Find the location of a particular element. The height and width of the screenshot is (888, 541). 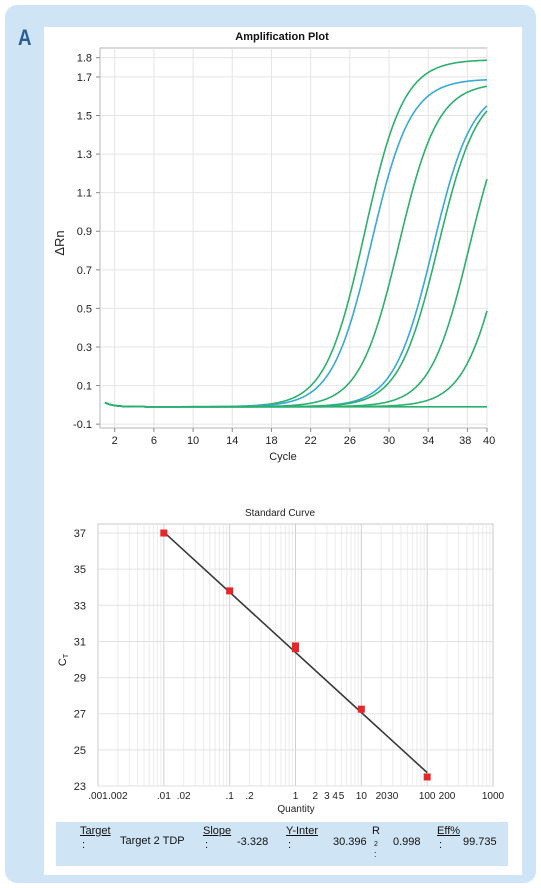

amplification-x-tick-label-4: 18 is located at coordinates (271, 441).